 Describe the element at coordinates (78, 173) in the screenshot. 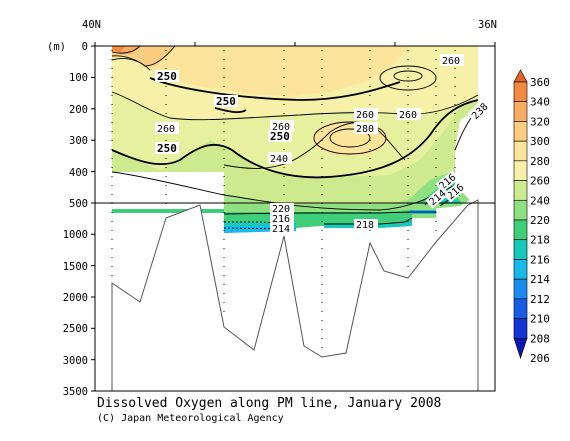

I see `y-tick-400: 400` at that location.